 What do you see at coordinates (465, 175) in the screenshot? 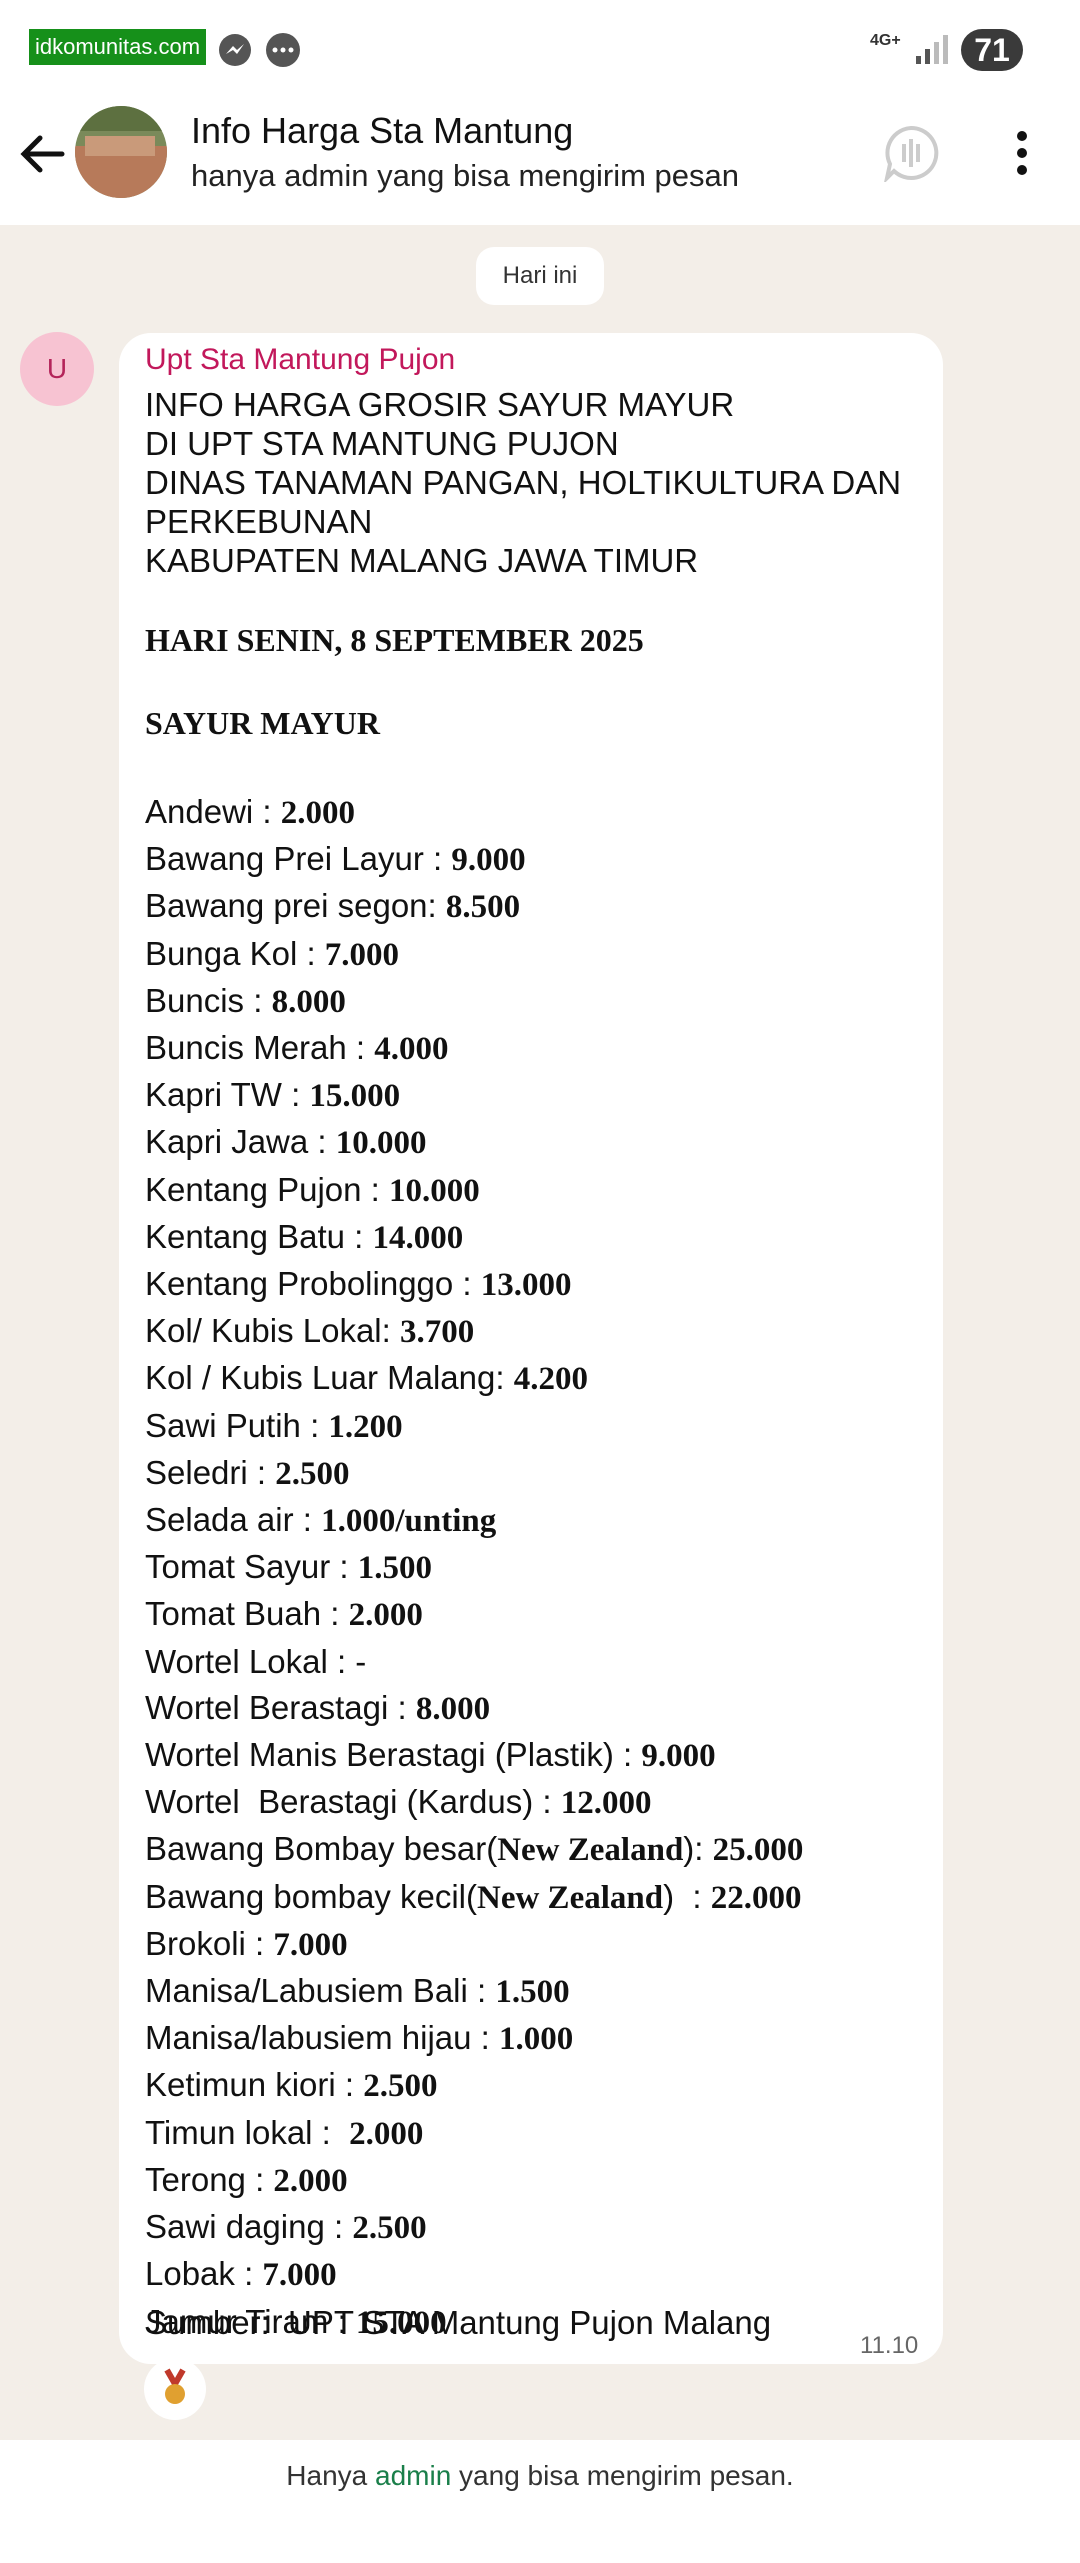
I see `chat-subtitle: hanya admin yang bisa mengirim pesan` at bounding box center [465, 175].